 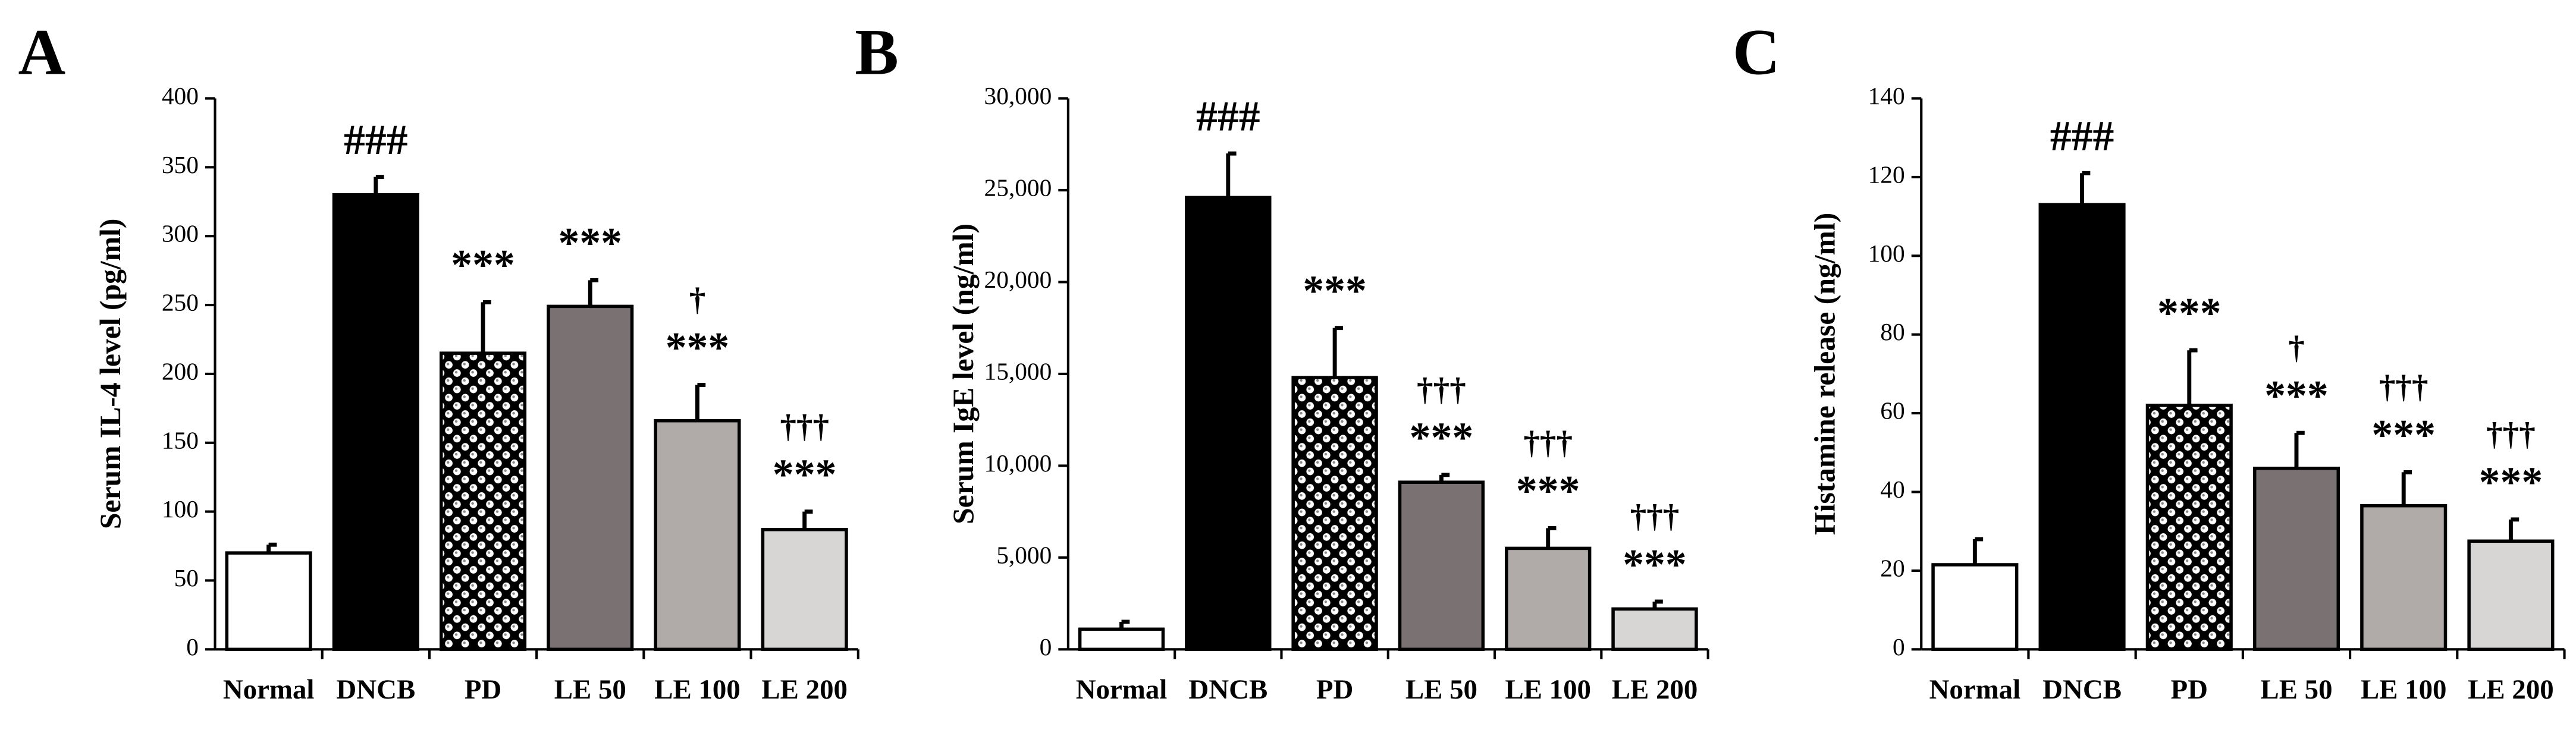 What do you see at coordinates (1018, 95) in the screenshot?
I see `y-tick-label: 30,000` at bounding box center [1018, 95].